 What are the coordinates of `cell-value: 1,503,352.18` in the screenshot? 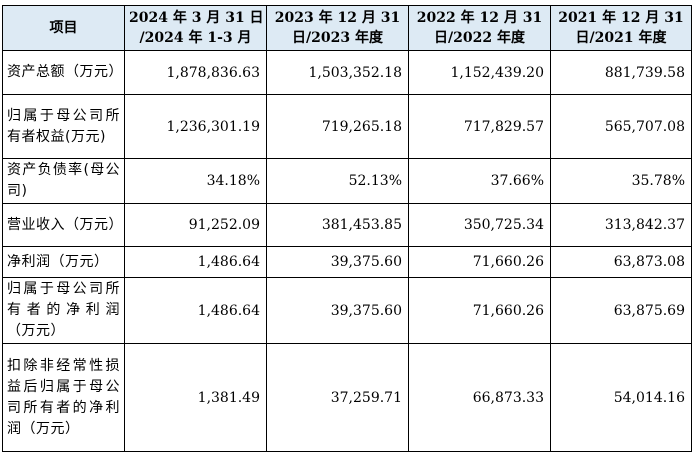 It's located at (337, 72).